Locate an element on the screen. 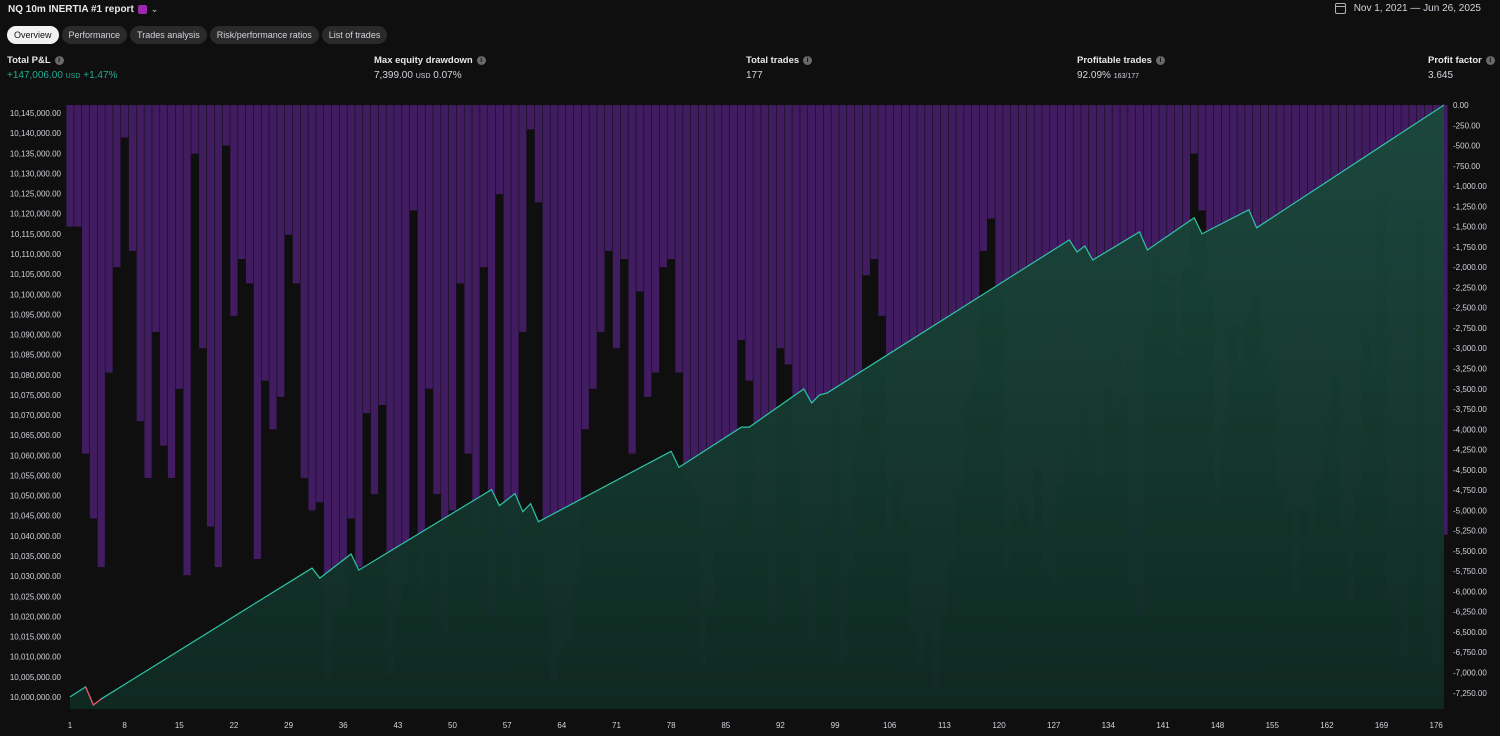 The image size is (1500, 736). tab-performance: Performance is located at coordinates (94, 35).